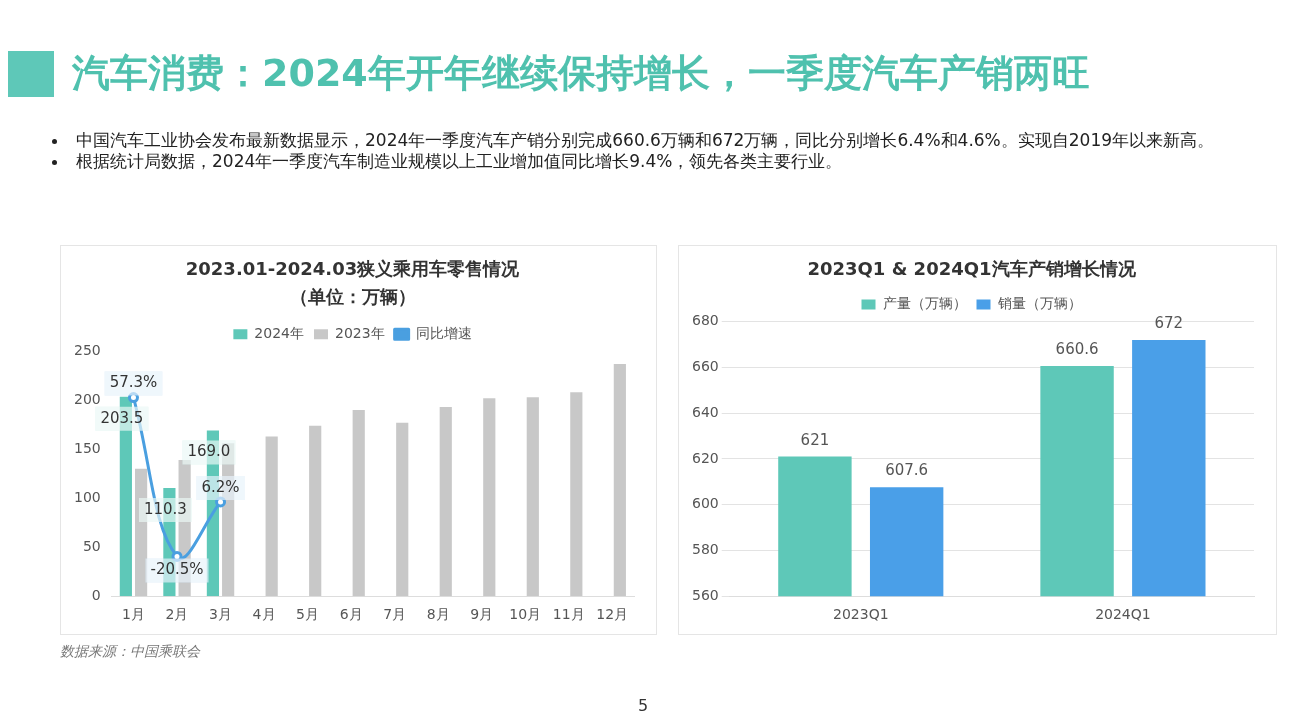 This screenshot has width=1290, height=726. I want to click on y-tick-label: 150, so click(87, 447).